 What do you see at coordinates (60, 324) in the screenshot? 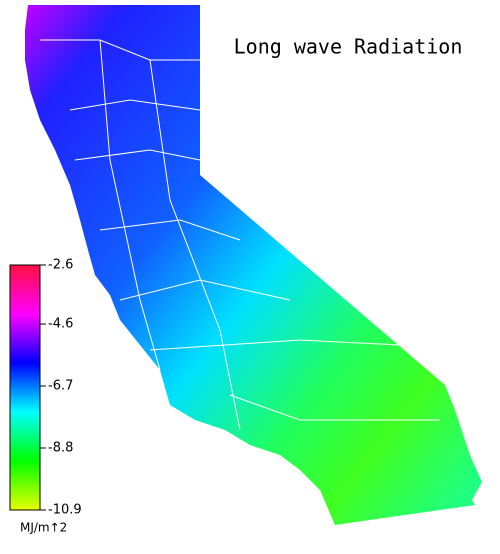
I see `colorbar-tick-label: -4.6` at bounding box center [60, 324].